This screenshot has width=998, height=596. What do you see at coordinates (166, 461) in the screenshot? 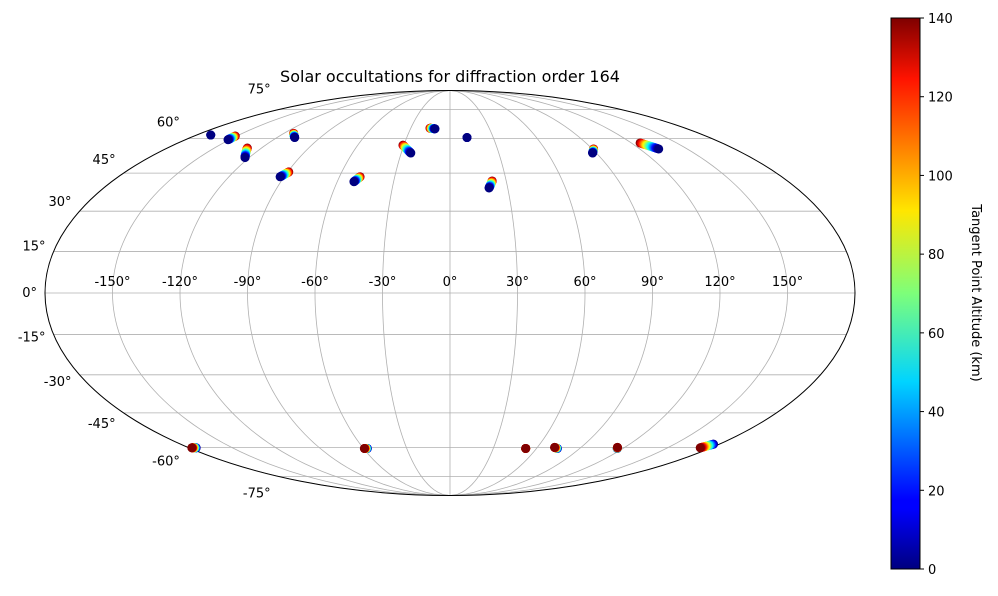
I see `latitude-tick-label: -60°` at bounding box center [166, 461].